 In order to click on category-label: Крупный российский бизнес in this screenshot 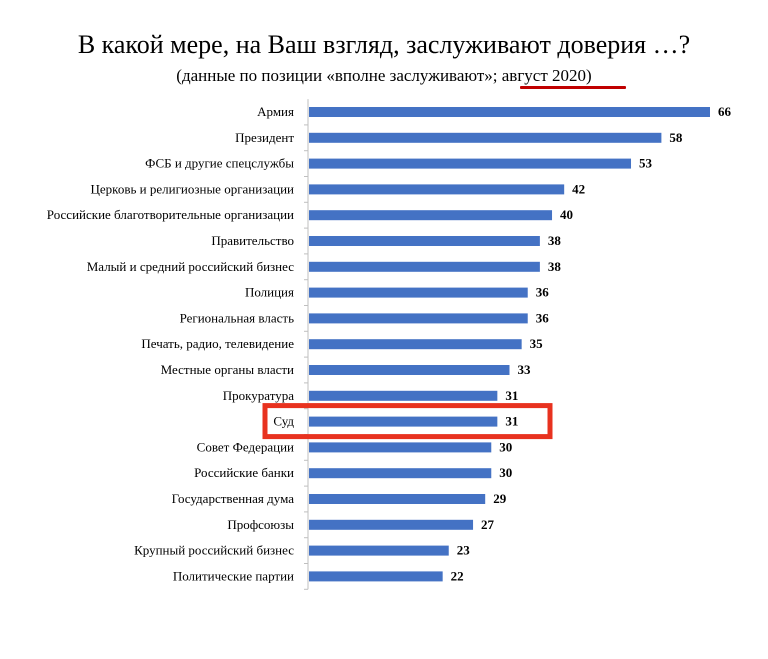, I will do `click(214, 550)`.